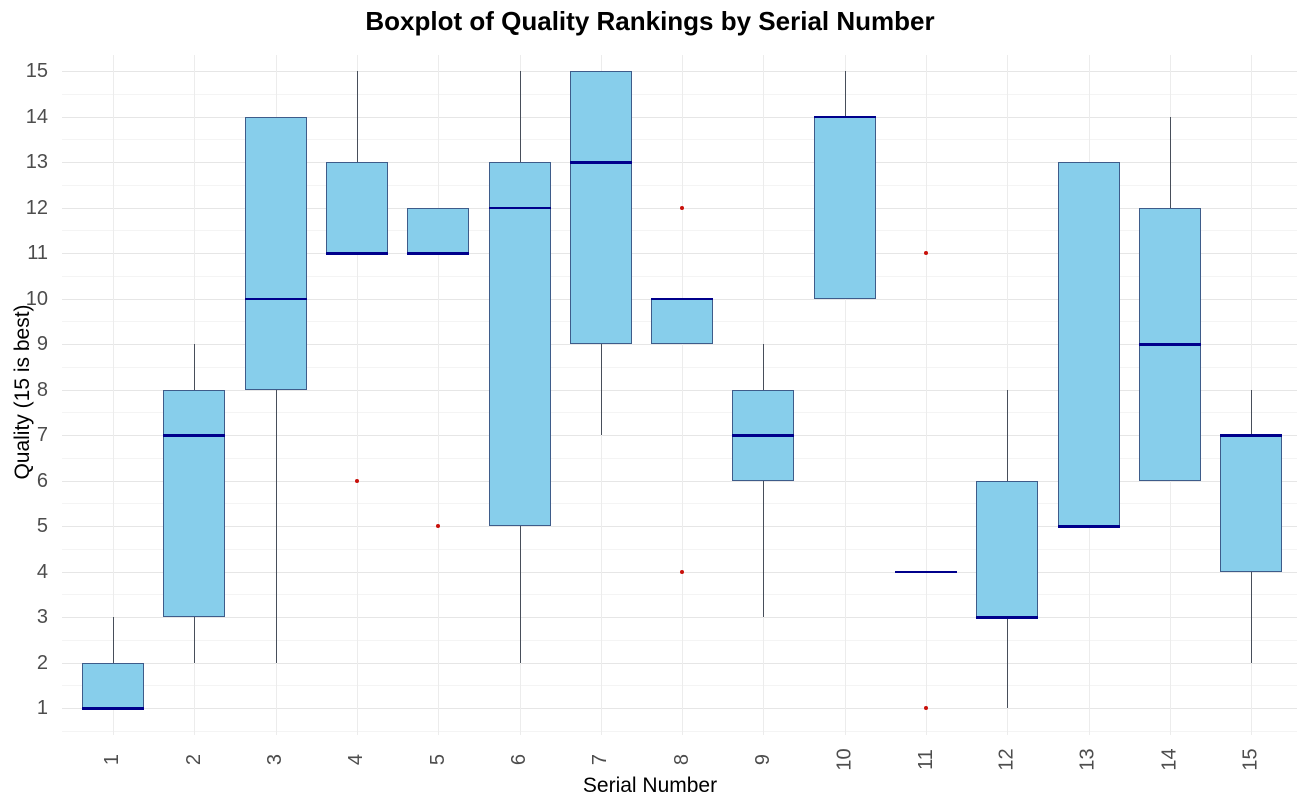 The image size is (1300, 808). I want to click on y-tick-label: 3, so click(42, 617).